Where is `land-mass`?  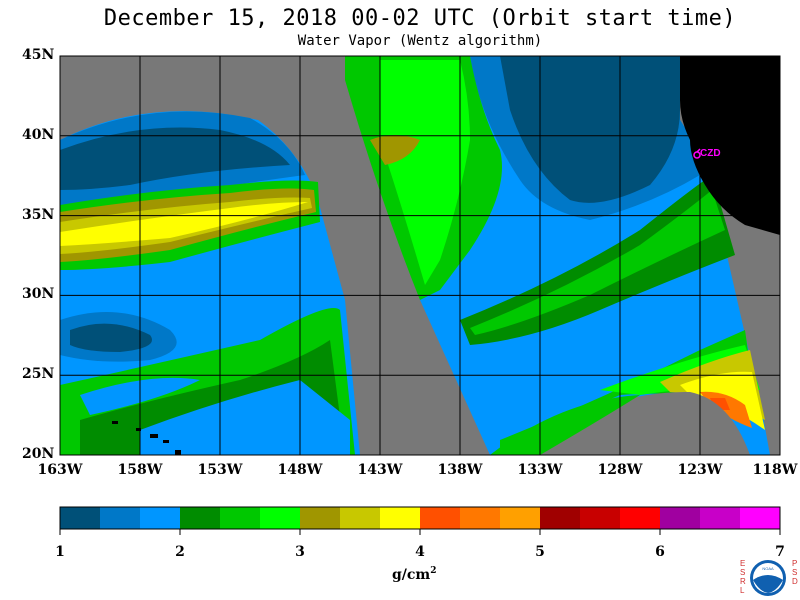 land-mass is located at coordinates (730, 145).